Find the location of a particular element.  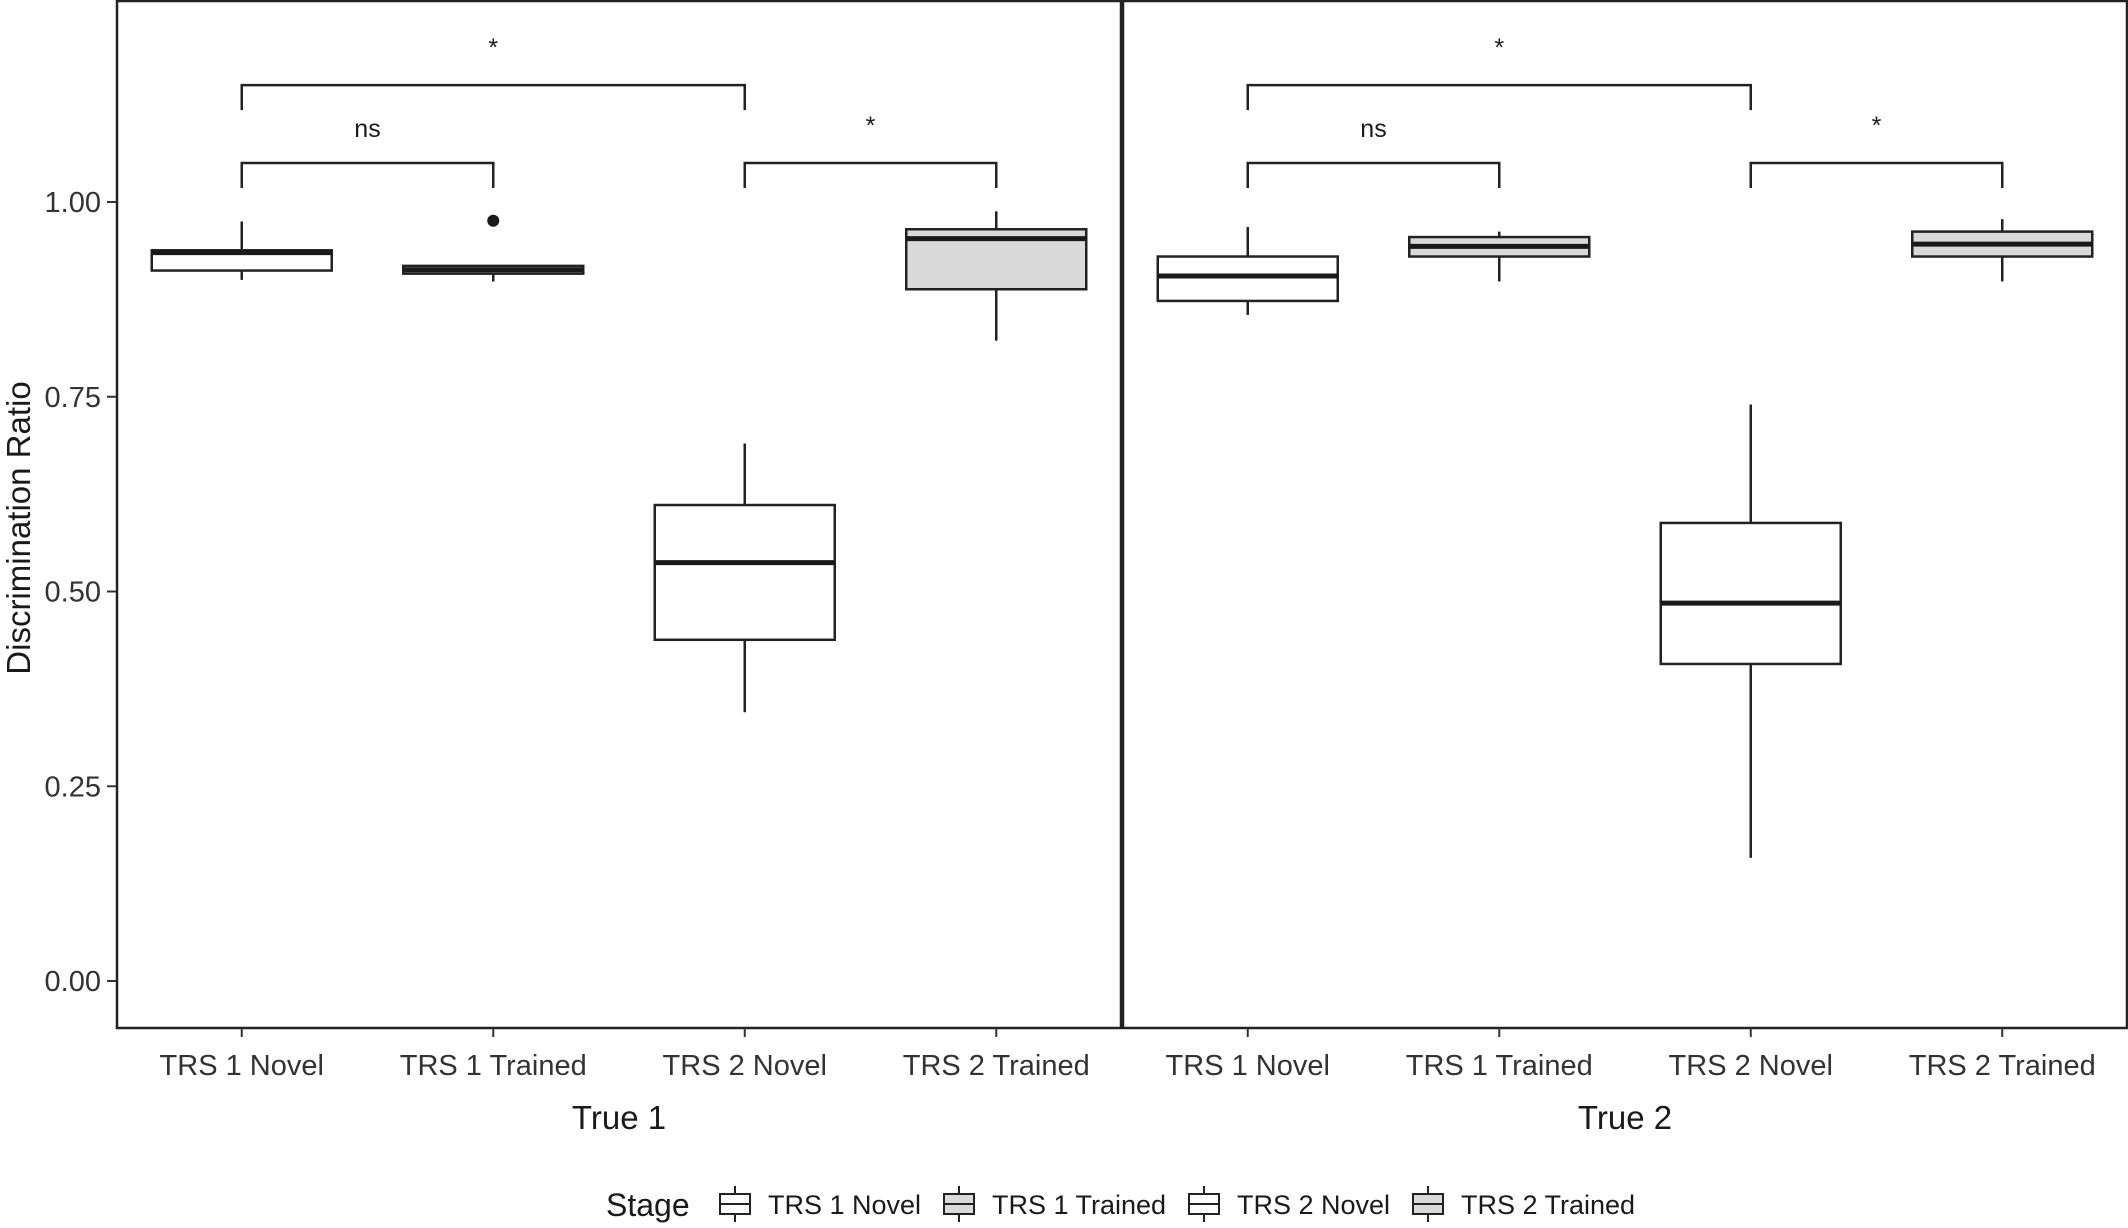

y-tick-label: 0.50 is located at coordinates (73, 593).